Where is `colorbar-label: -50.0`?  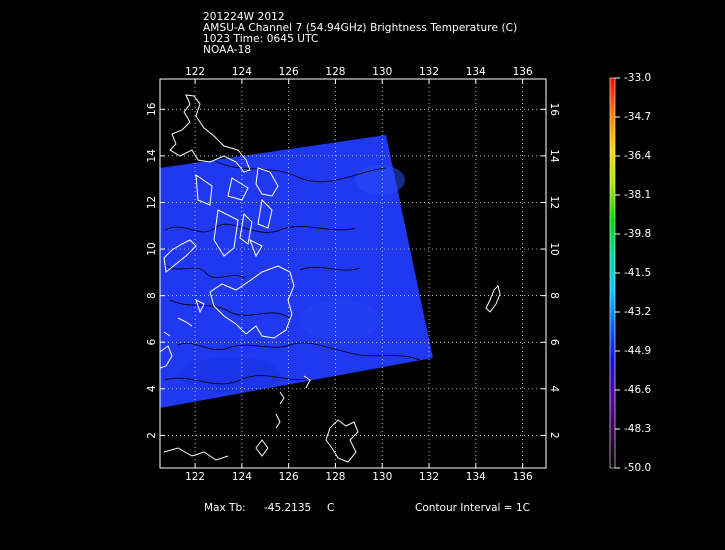
colorbar-label: -50.0 is located at coordinates (638, 468).